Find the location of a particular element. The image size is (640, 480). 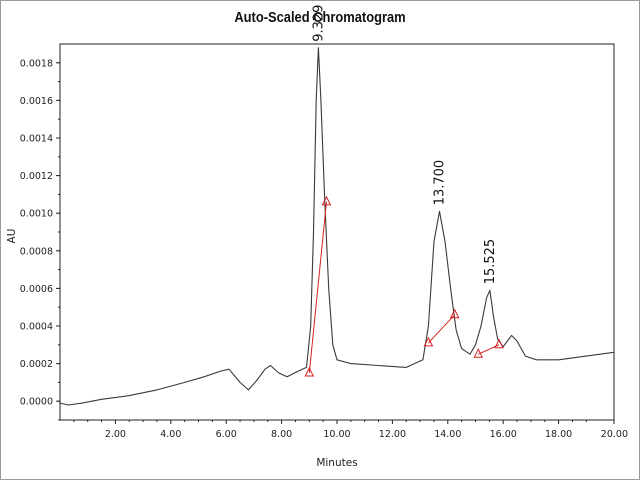

x-tick-label: 10.00 is located at coordinates (336, 434).